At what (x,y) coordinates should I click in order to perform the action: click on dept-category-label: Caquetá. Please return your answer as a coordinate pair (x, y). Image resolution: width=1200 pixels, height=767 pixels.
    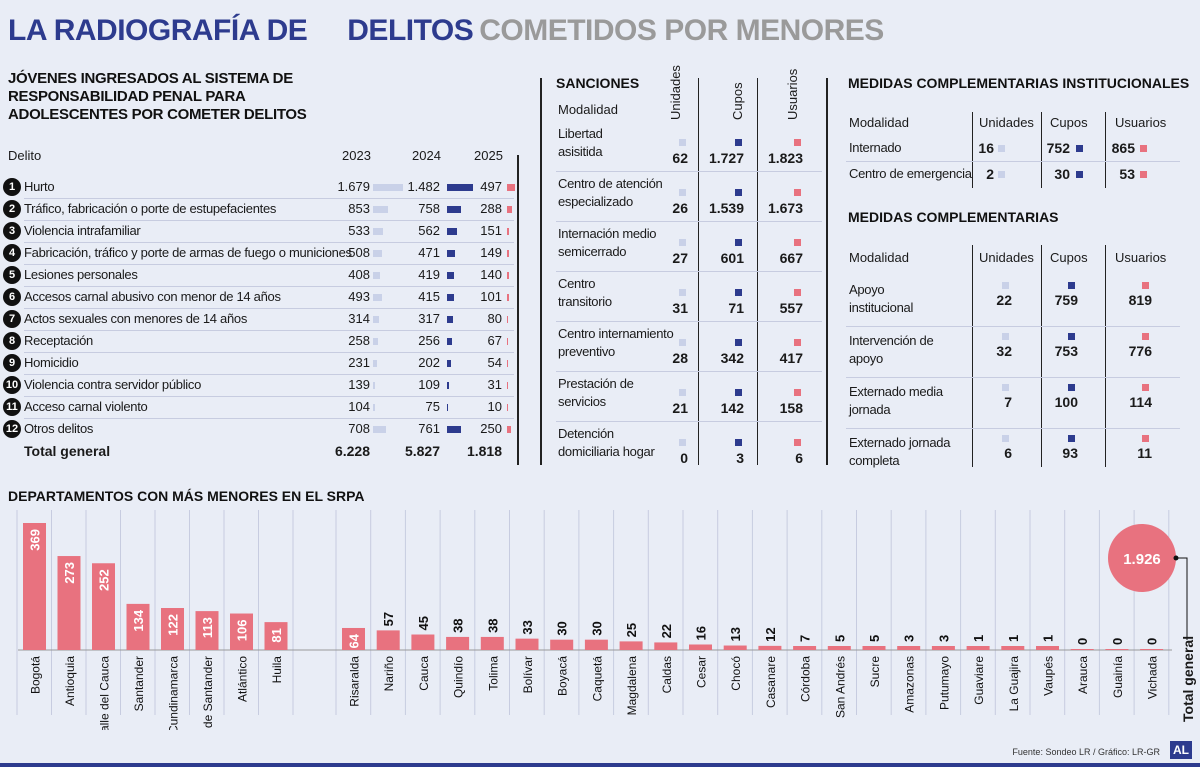
    Looking at the image, I should click on (597, 679).